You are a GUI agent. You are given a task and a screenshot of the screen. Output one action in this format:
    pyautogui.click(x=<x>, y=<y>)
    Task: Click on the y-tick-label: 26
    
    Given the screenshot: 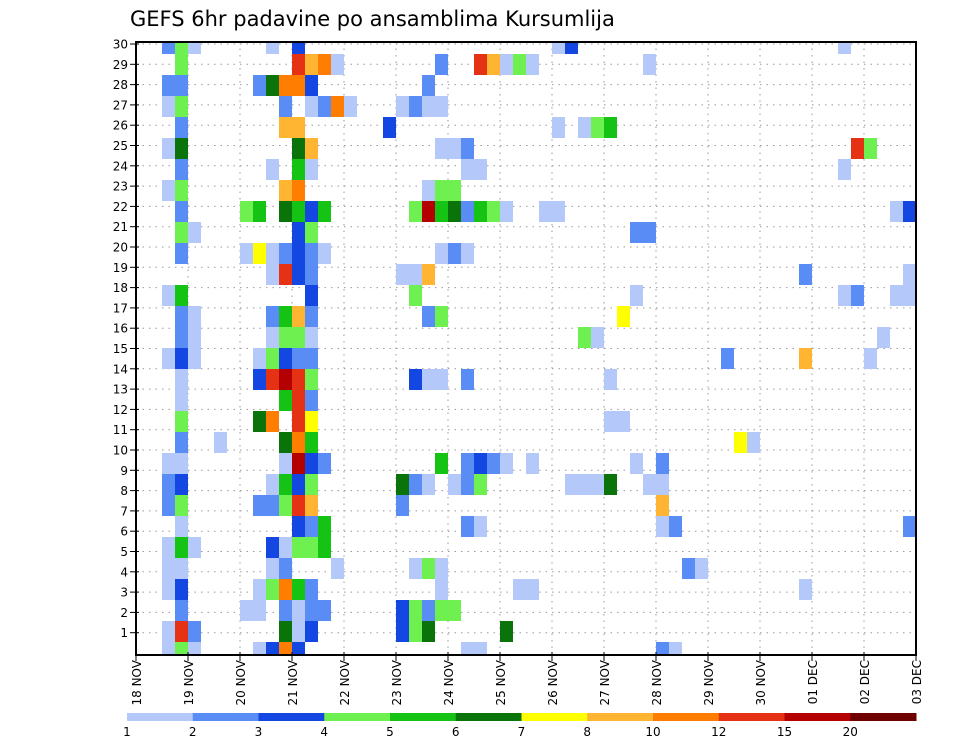 What is the action you would take?
    pyautogui.click(x=120, y=126)
    